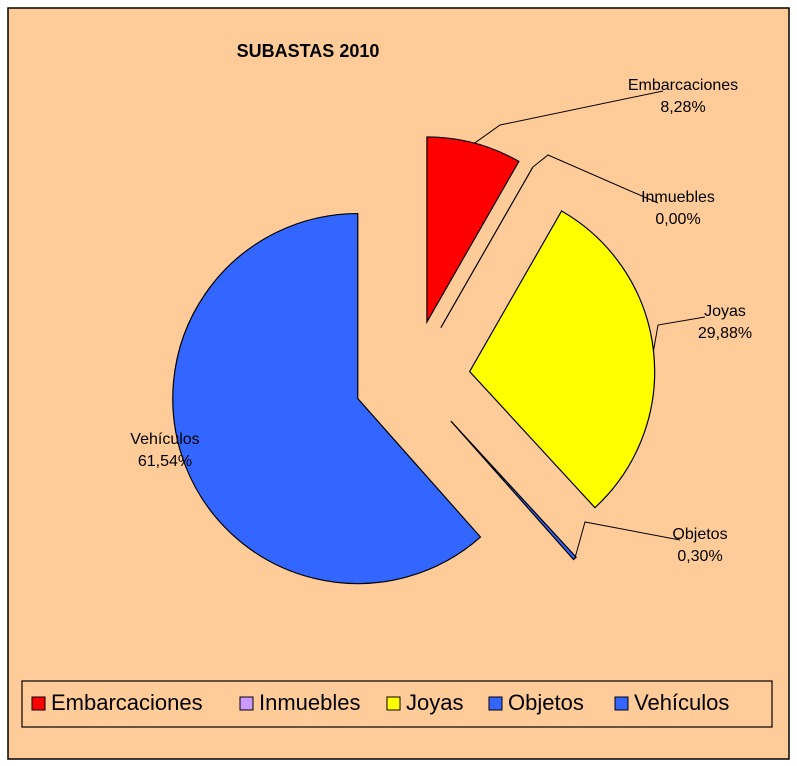 Image resolution: width=797 pixels, height=766 pixels. What do you see at coordinates (699, 534) in the screenshot?
I see `slice-label: Objetos` at bounding box center [699, 534].